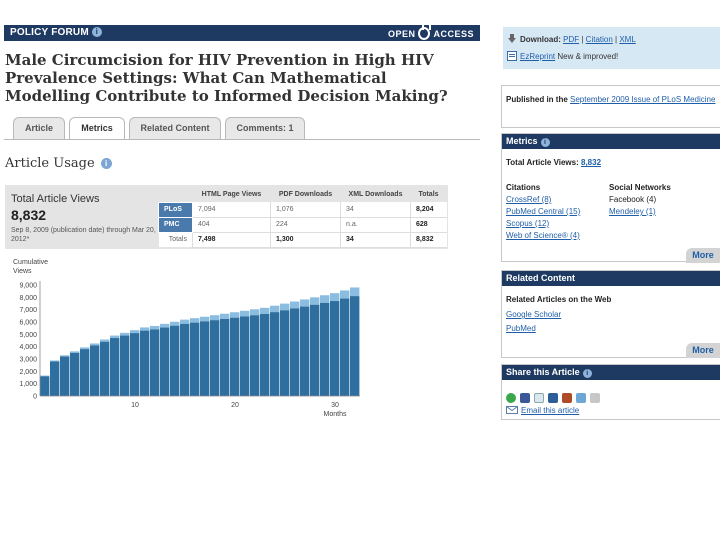 The width and height of the screenshot is (720, 540). Describe the element at coordinates (175, 224) in the screenshot. I see `row-label: PMC` at that location.